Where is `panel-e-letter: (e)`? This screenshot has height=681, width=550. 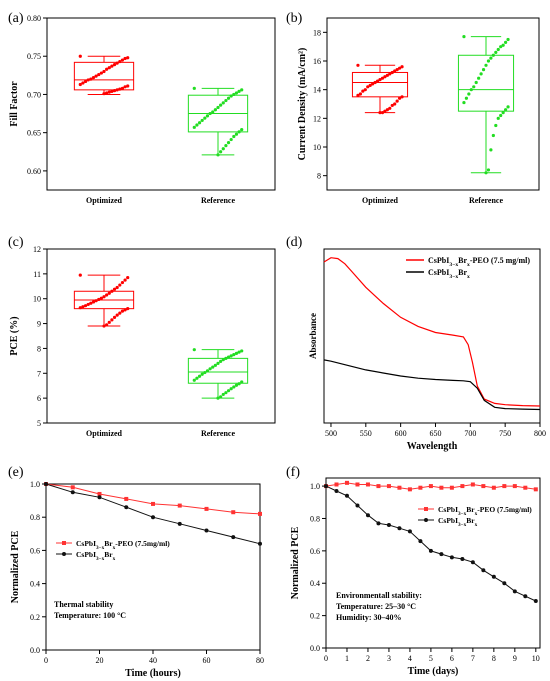
panel-e-letter: (e) is located at coordinates (16, 472).